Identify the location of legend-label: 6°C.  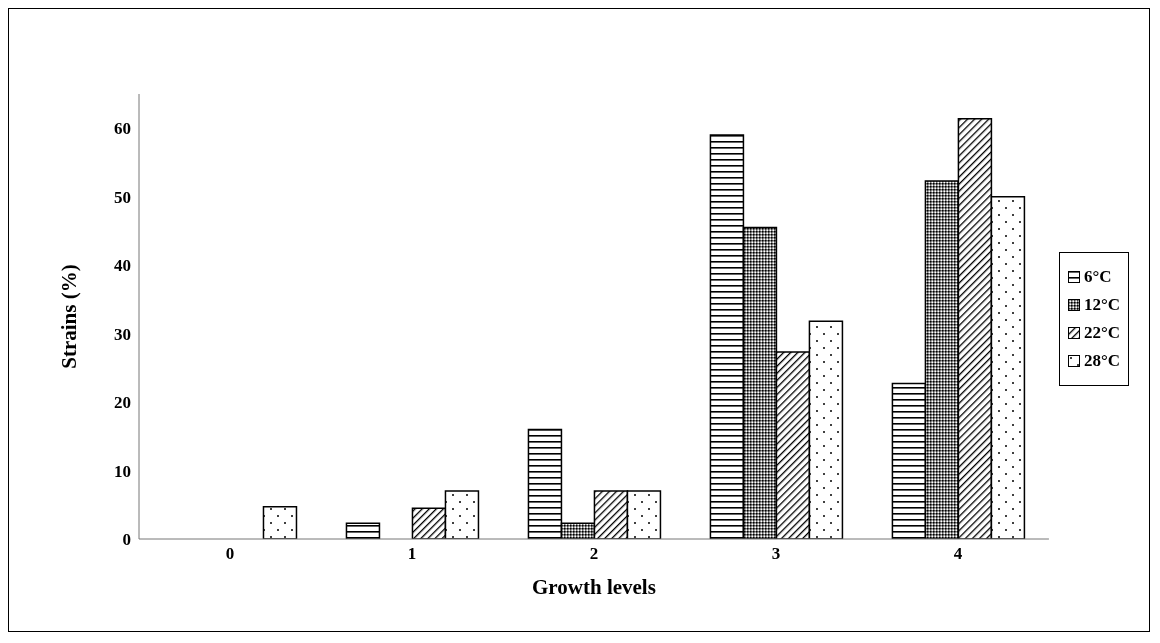
(1097, 277).